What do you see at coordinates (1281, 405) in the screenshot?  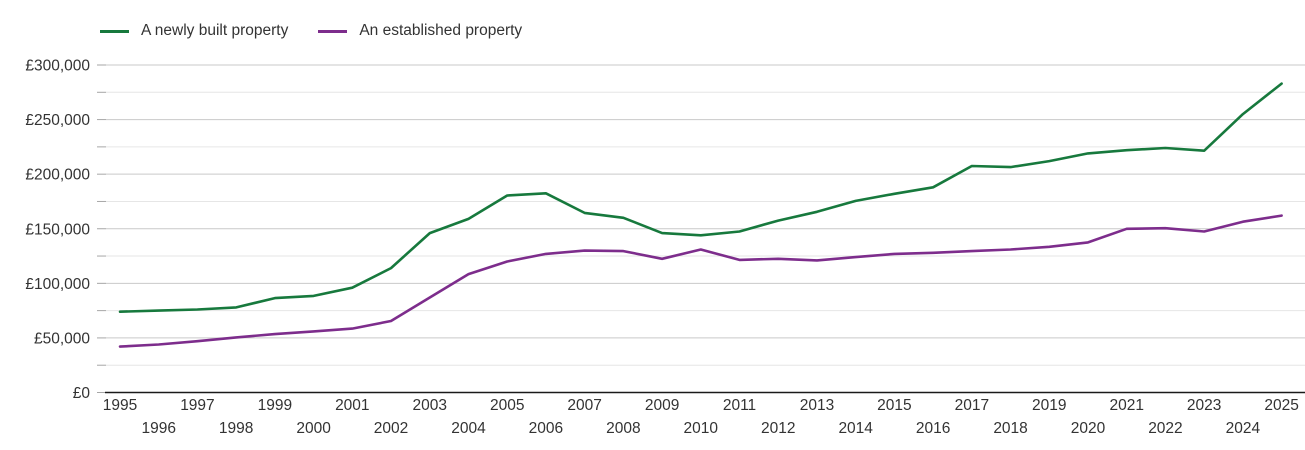 I see `x-axis-label: 2025` at bounding box center [1281, 405].